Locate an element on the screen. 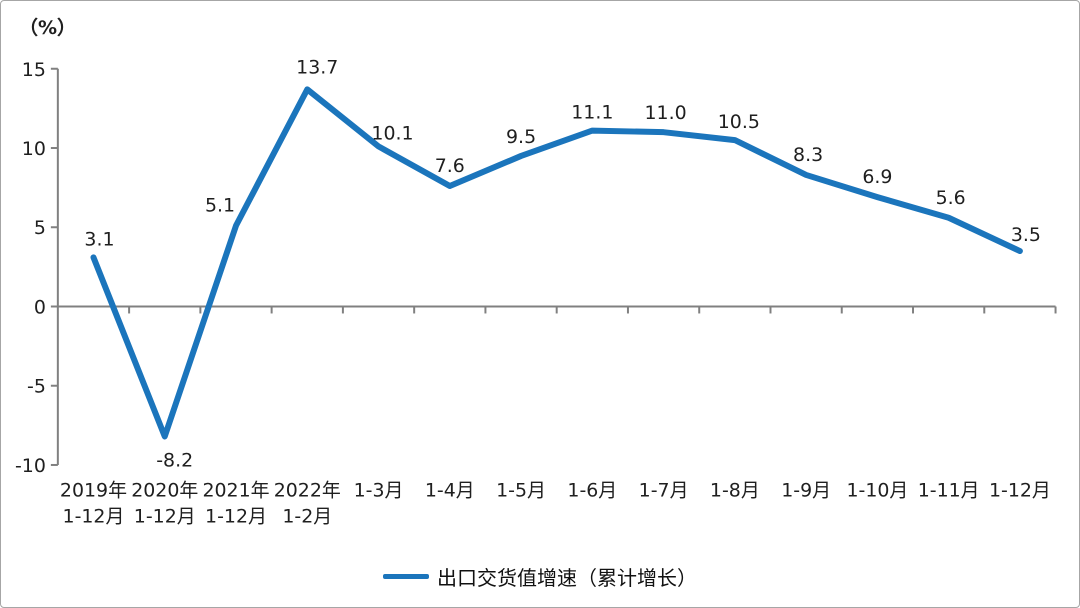  legend-line-marker is located at coordinates (406, 576).